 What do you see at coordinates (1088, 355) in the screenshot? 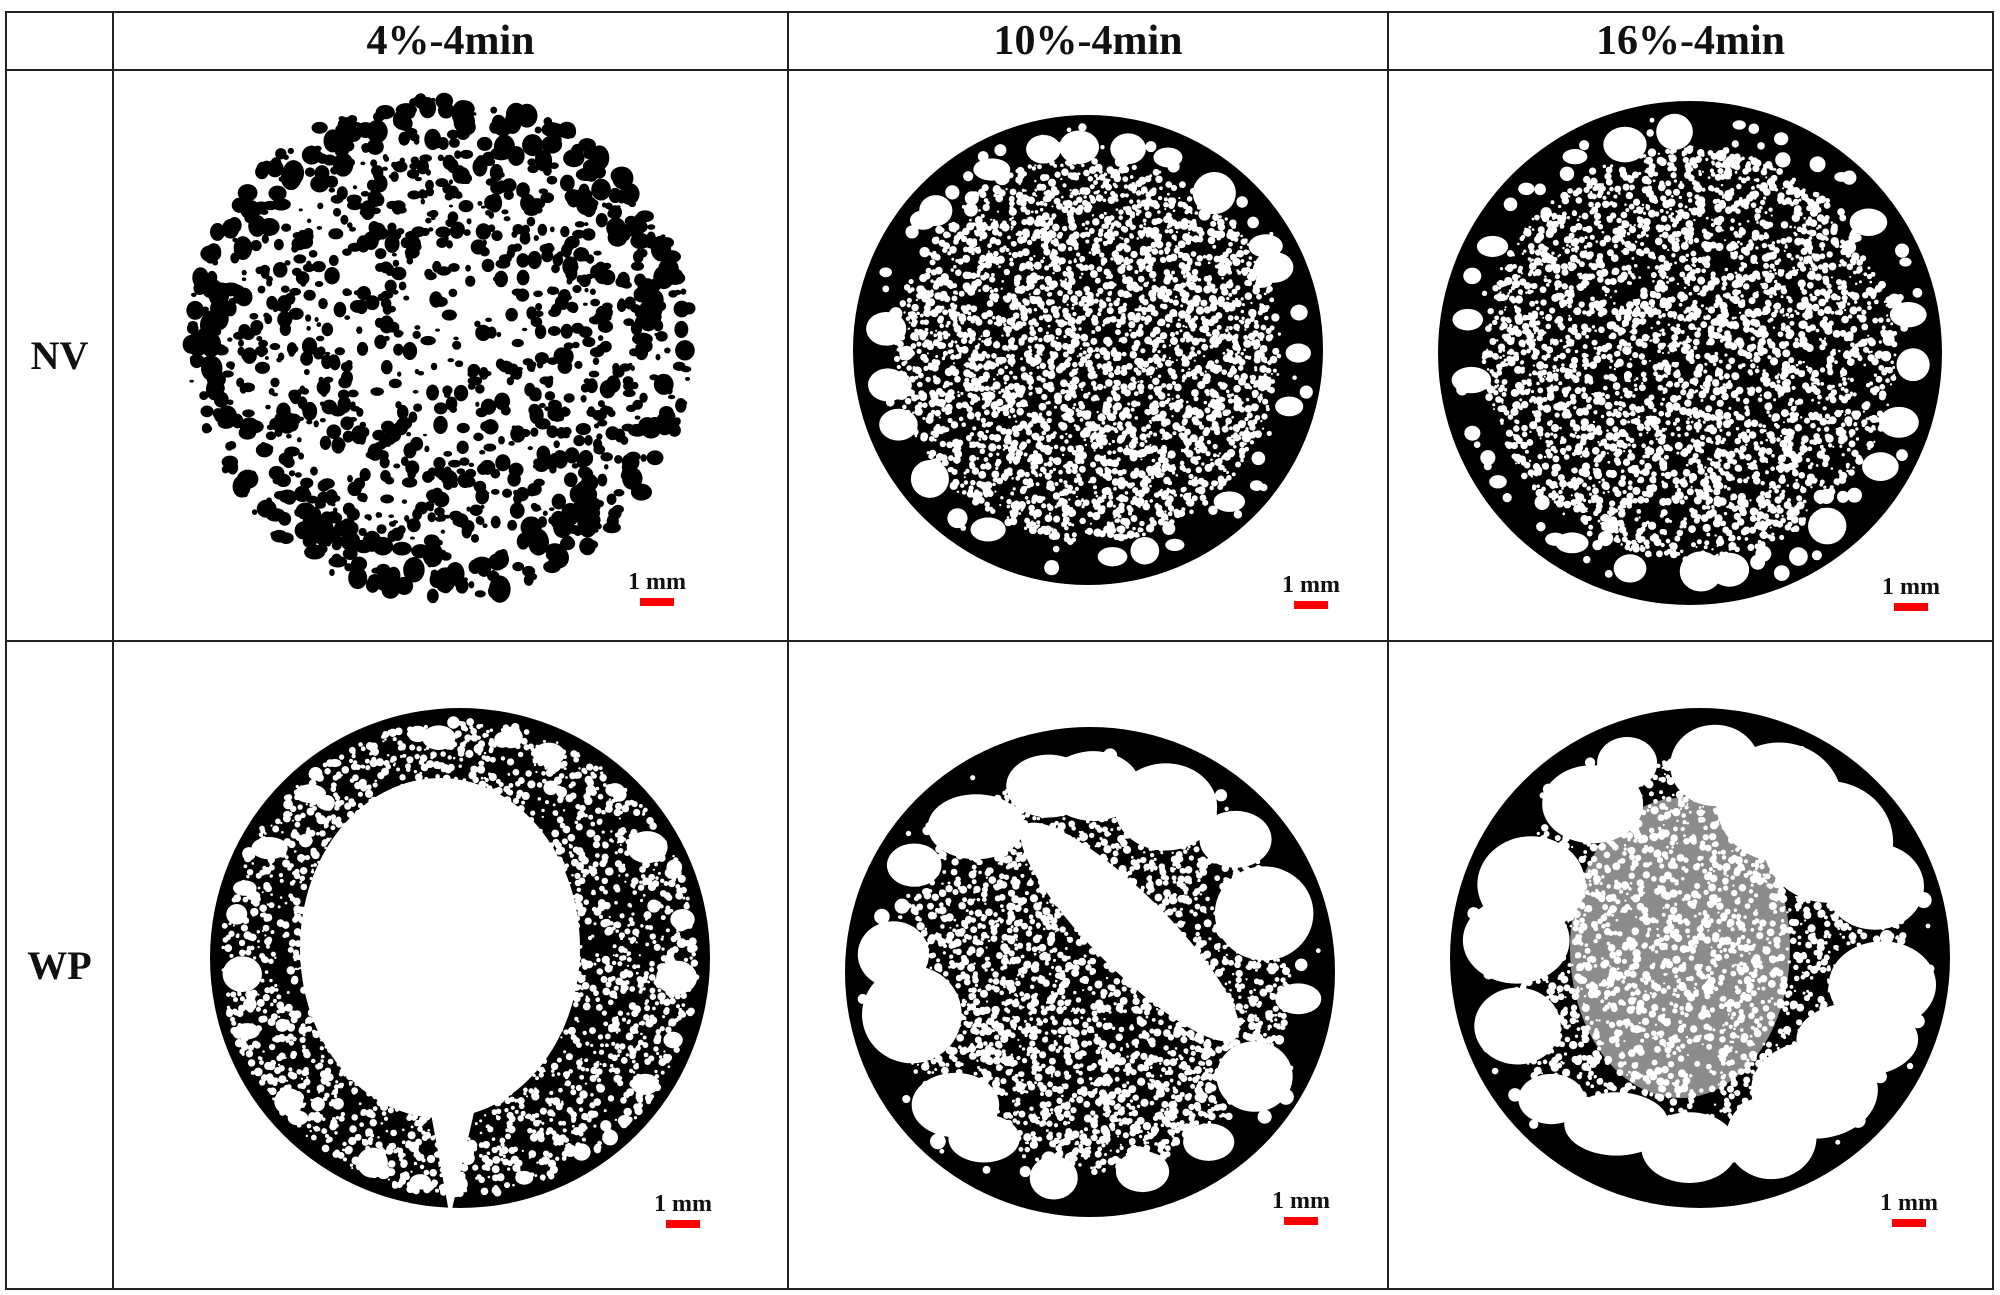
I see `sample-image-nv-10pct` at bounding box center [1088, 355].